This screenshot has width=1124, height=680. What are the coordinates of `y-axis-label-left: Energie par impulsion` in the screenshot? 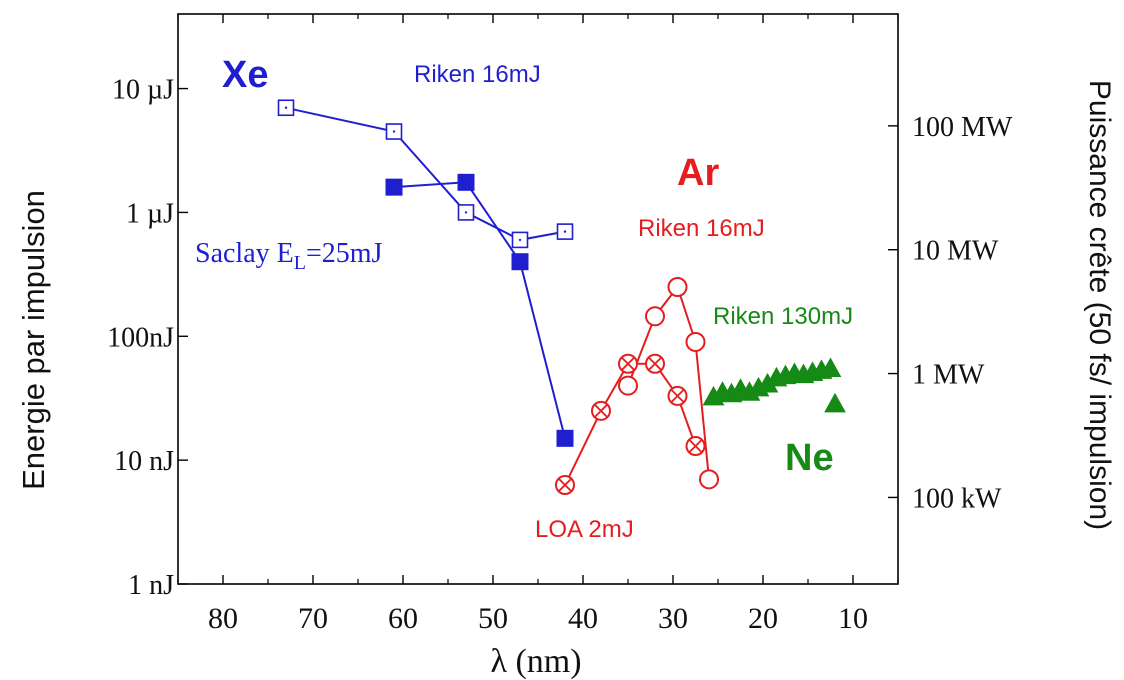 It's located at (33, 340).